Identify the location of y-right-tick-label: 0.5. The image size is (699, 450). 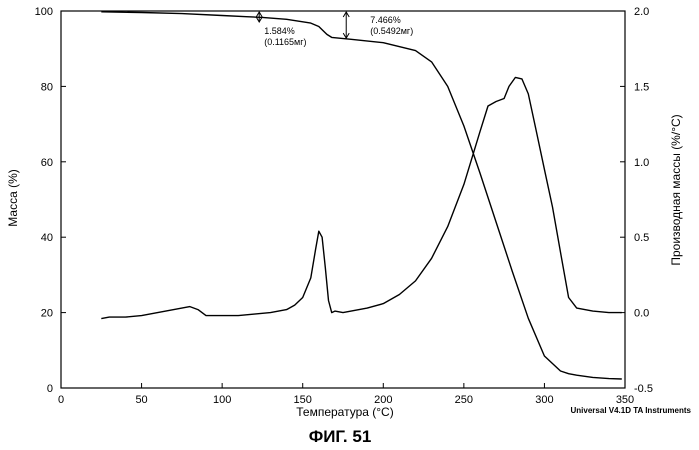
(641, 238).